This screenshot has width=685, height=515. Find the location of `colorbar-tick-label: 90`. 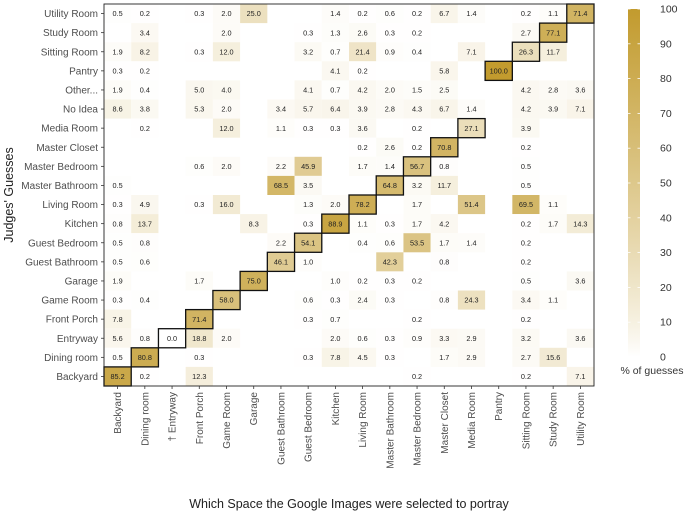

colorbar-tick-label: 90 is located at coordinates (666, 44).